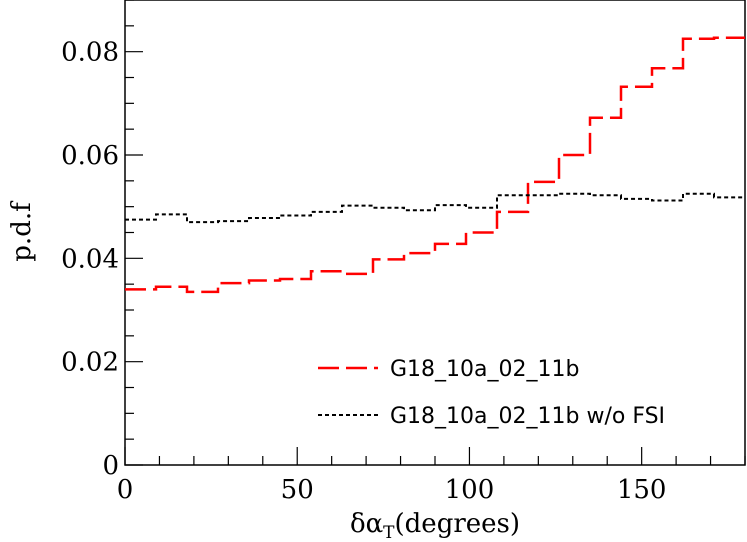 The height and width of the screenshot is (542, 747). Describe the element at coordinates (527, 416) in the screenshot. I see `legend-label-without-fsi: G18_10a_02_11b w/o FSI` at that location.